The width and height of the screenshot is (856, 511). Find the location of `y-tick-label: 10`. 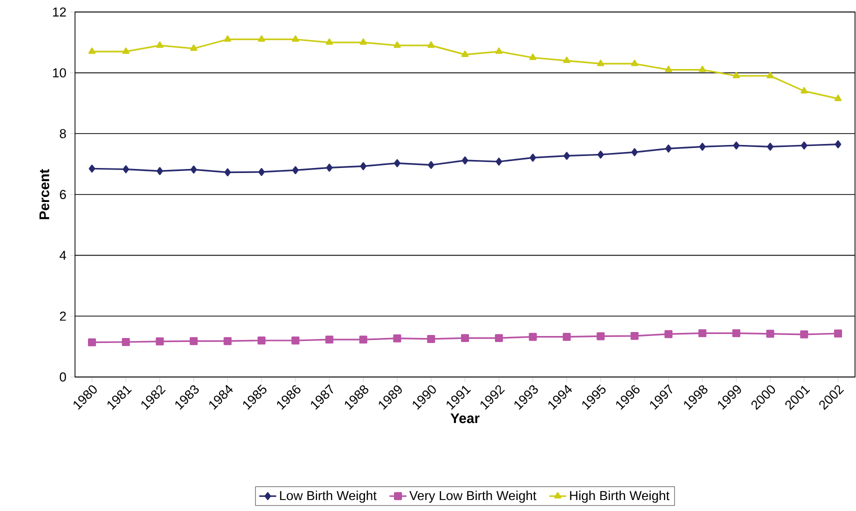

y-tick-label: 10 is located at coordinates (59, 73).